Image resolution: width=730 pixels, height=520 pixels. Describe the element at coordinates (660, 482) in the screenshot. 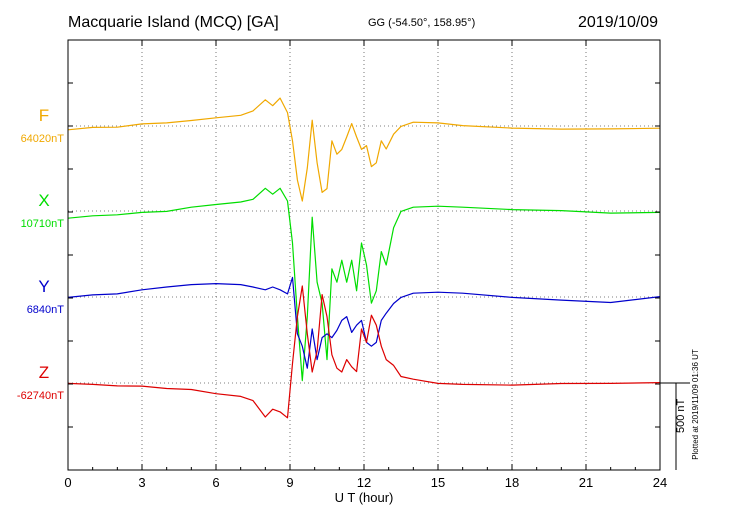

I see `x-tick-label: 24` at that location.